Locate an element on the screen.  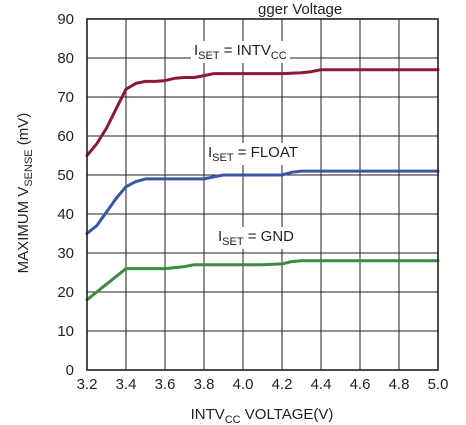
series-label-2-pre: I is located at coordinates (220, 236).